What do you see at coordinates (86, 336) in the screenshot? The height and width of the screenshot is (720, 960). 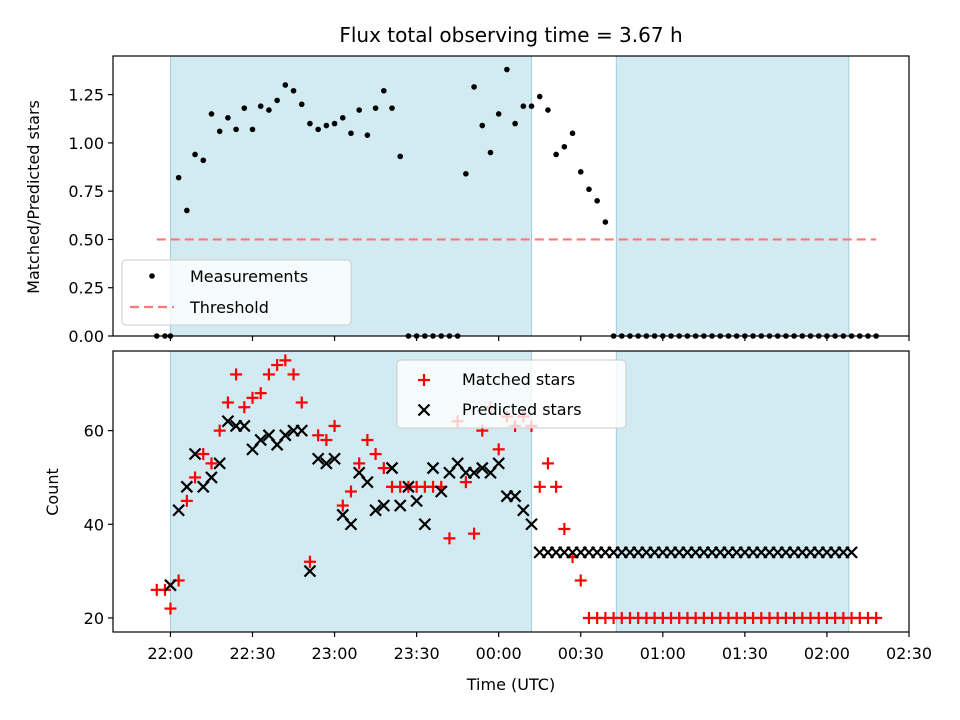 I see `ratio-y-tick-label: 0.00` at bounding box center [86, 336].